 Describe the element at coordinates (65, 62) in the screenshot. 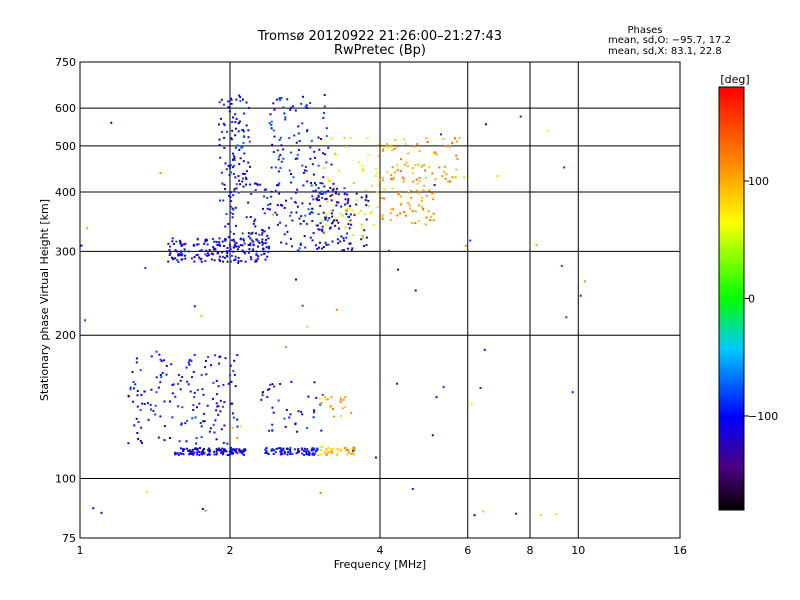

I see `y-tick-label: 750` at that location.